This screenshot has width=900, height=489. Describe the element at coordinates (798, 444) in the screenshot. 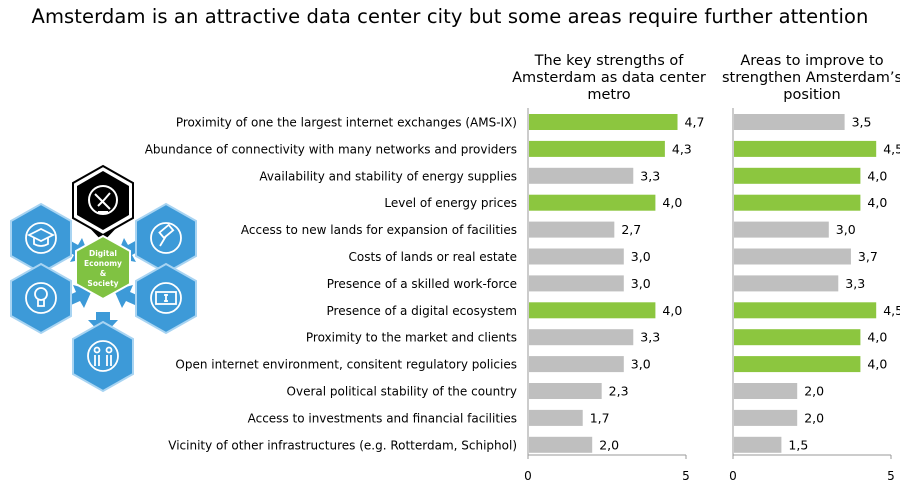

I see `bar-value-label: 1,5` at that location.